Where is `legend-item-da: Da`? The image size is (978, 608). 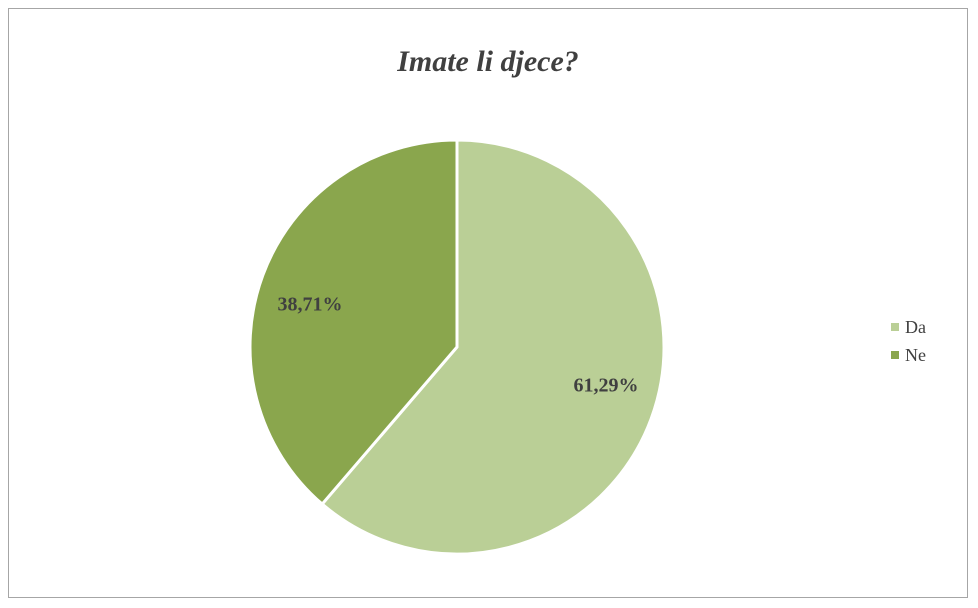
legend-item-da: Da is located at coordinates (908, 327).